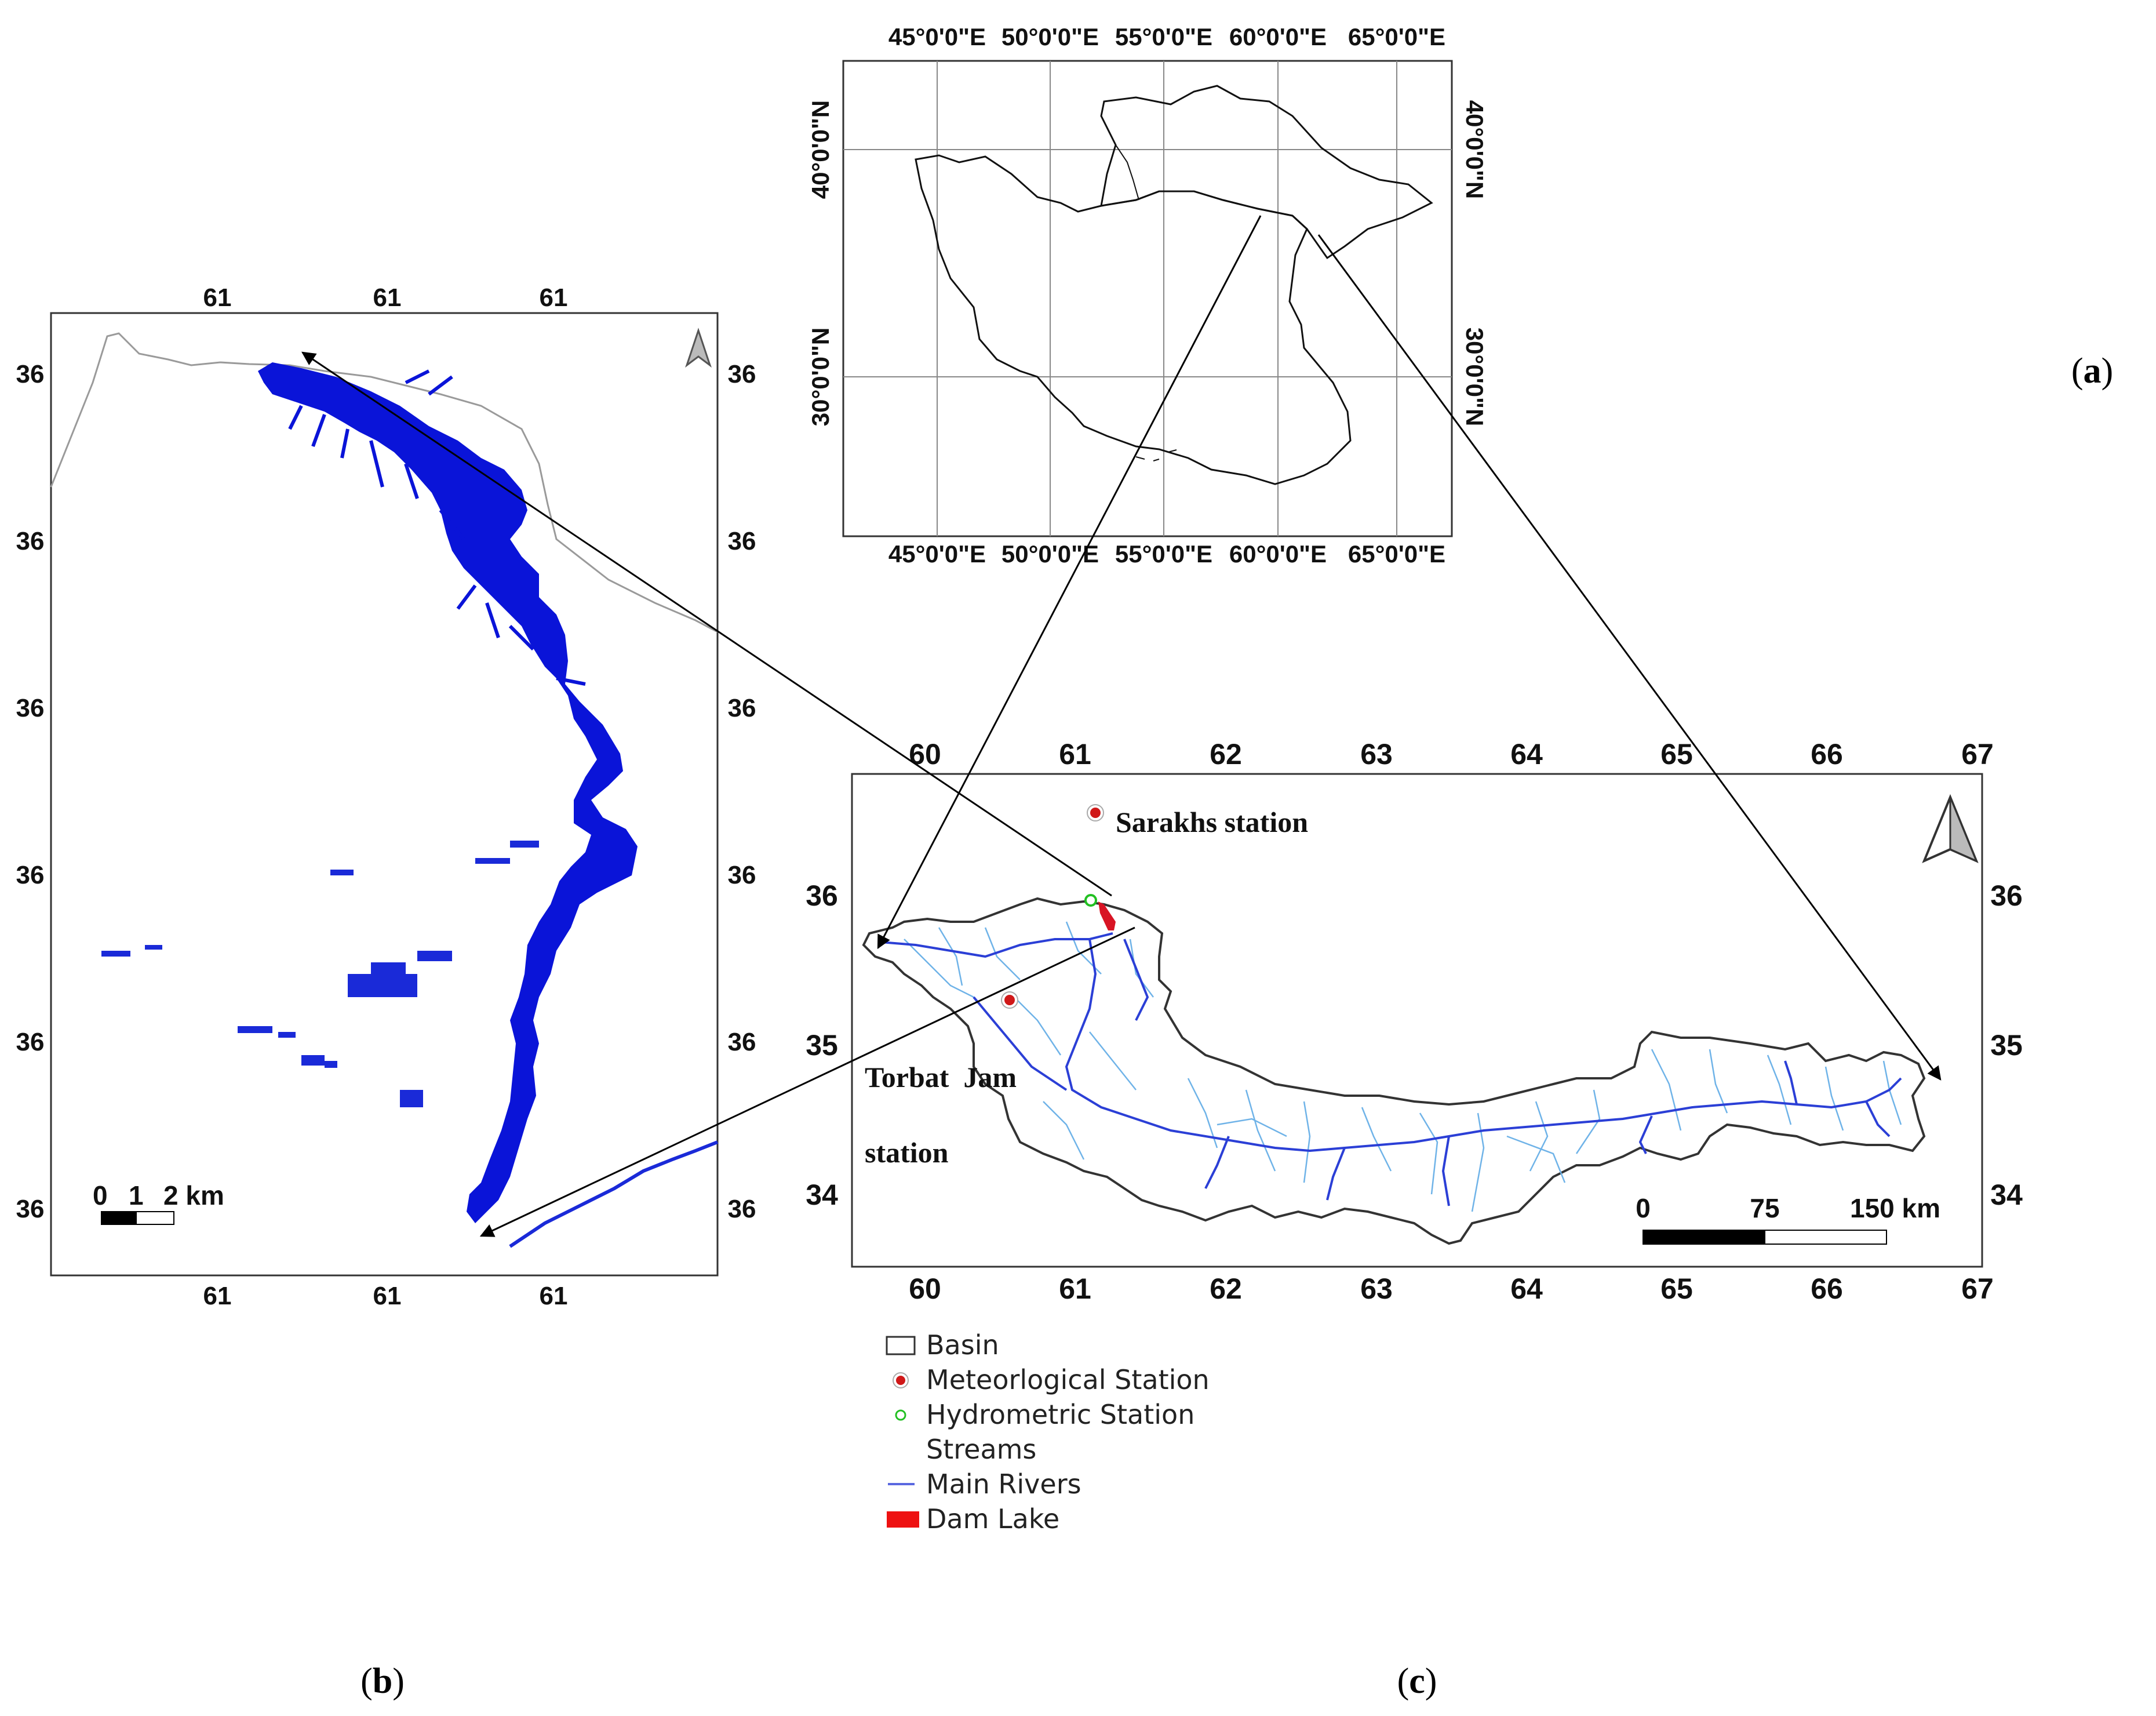 The height and width of the screenshot is (1716, 2156). Describe the element at coordinates (1095, 812) in the screenshot. I see `sarakhs-station-marker` at that location.